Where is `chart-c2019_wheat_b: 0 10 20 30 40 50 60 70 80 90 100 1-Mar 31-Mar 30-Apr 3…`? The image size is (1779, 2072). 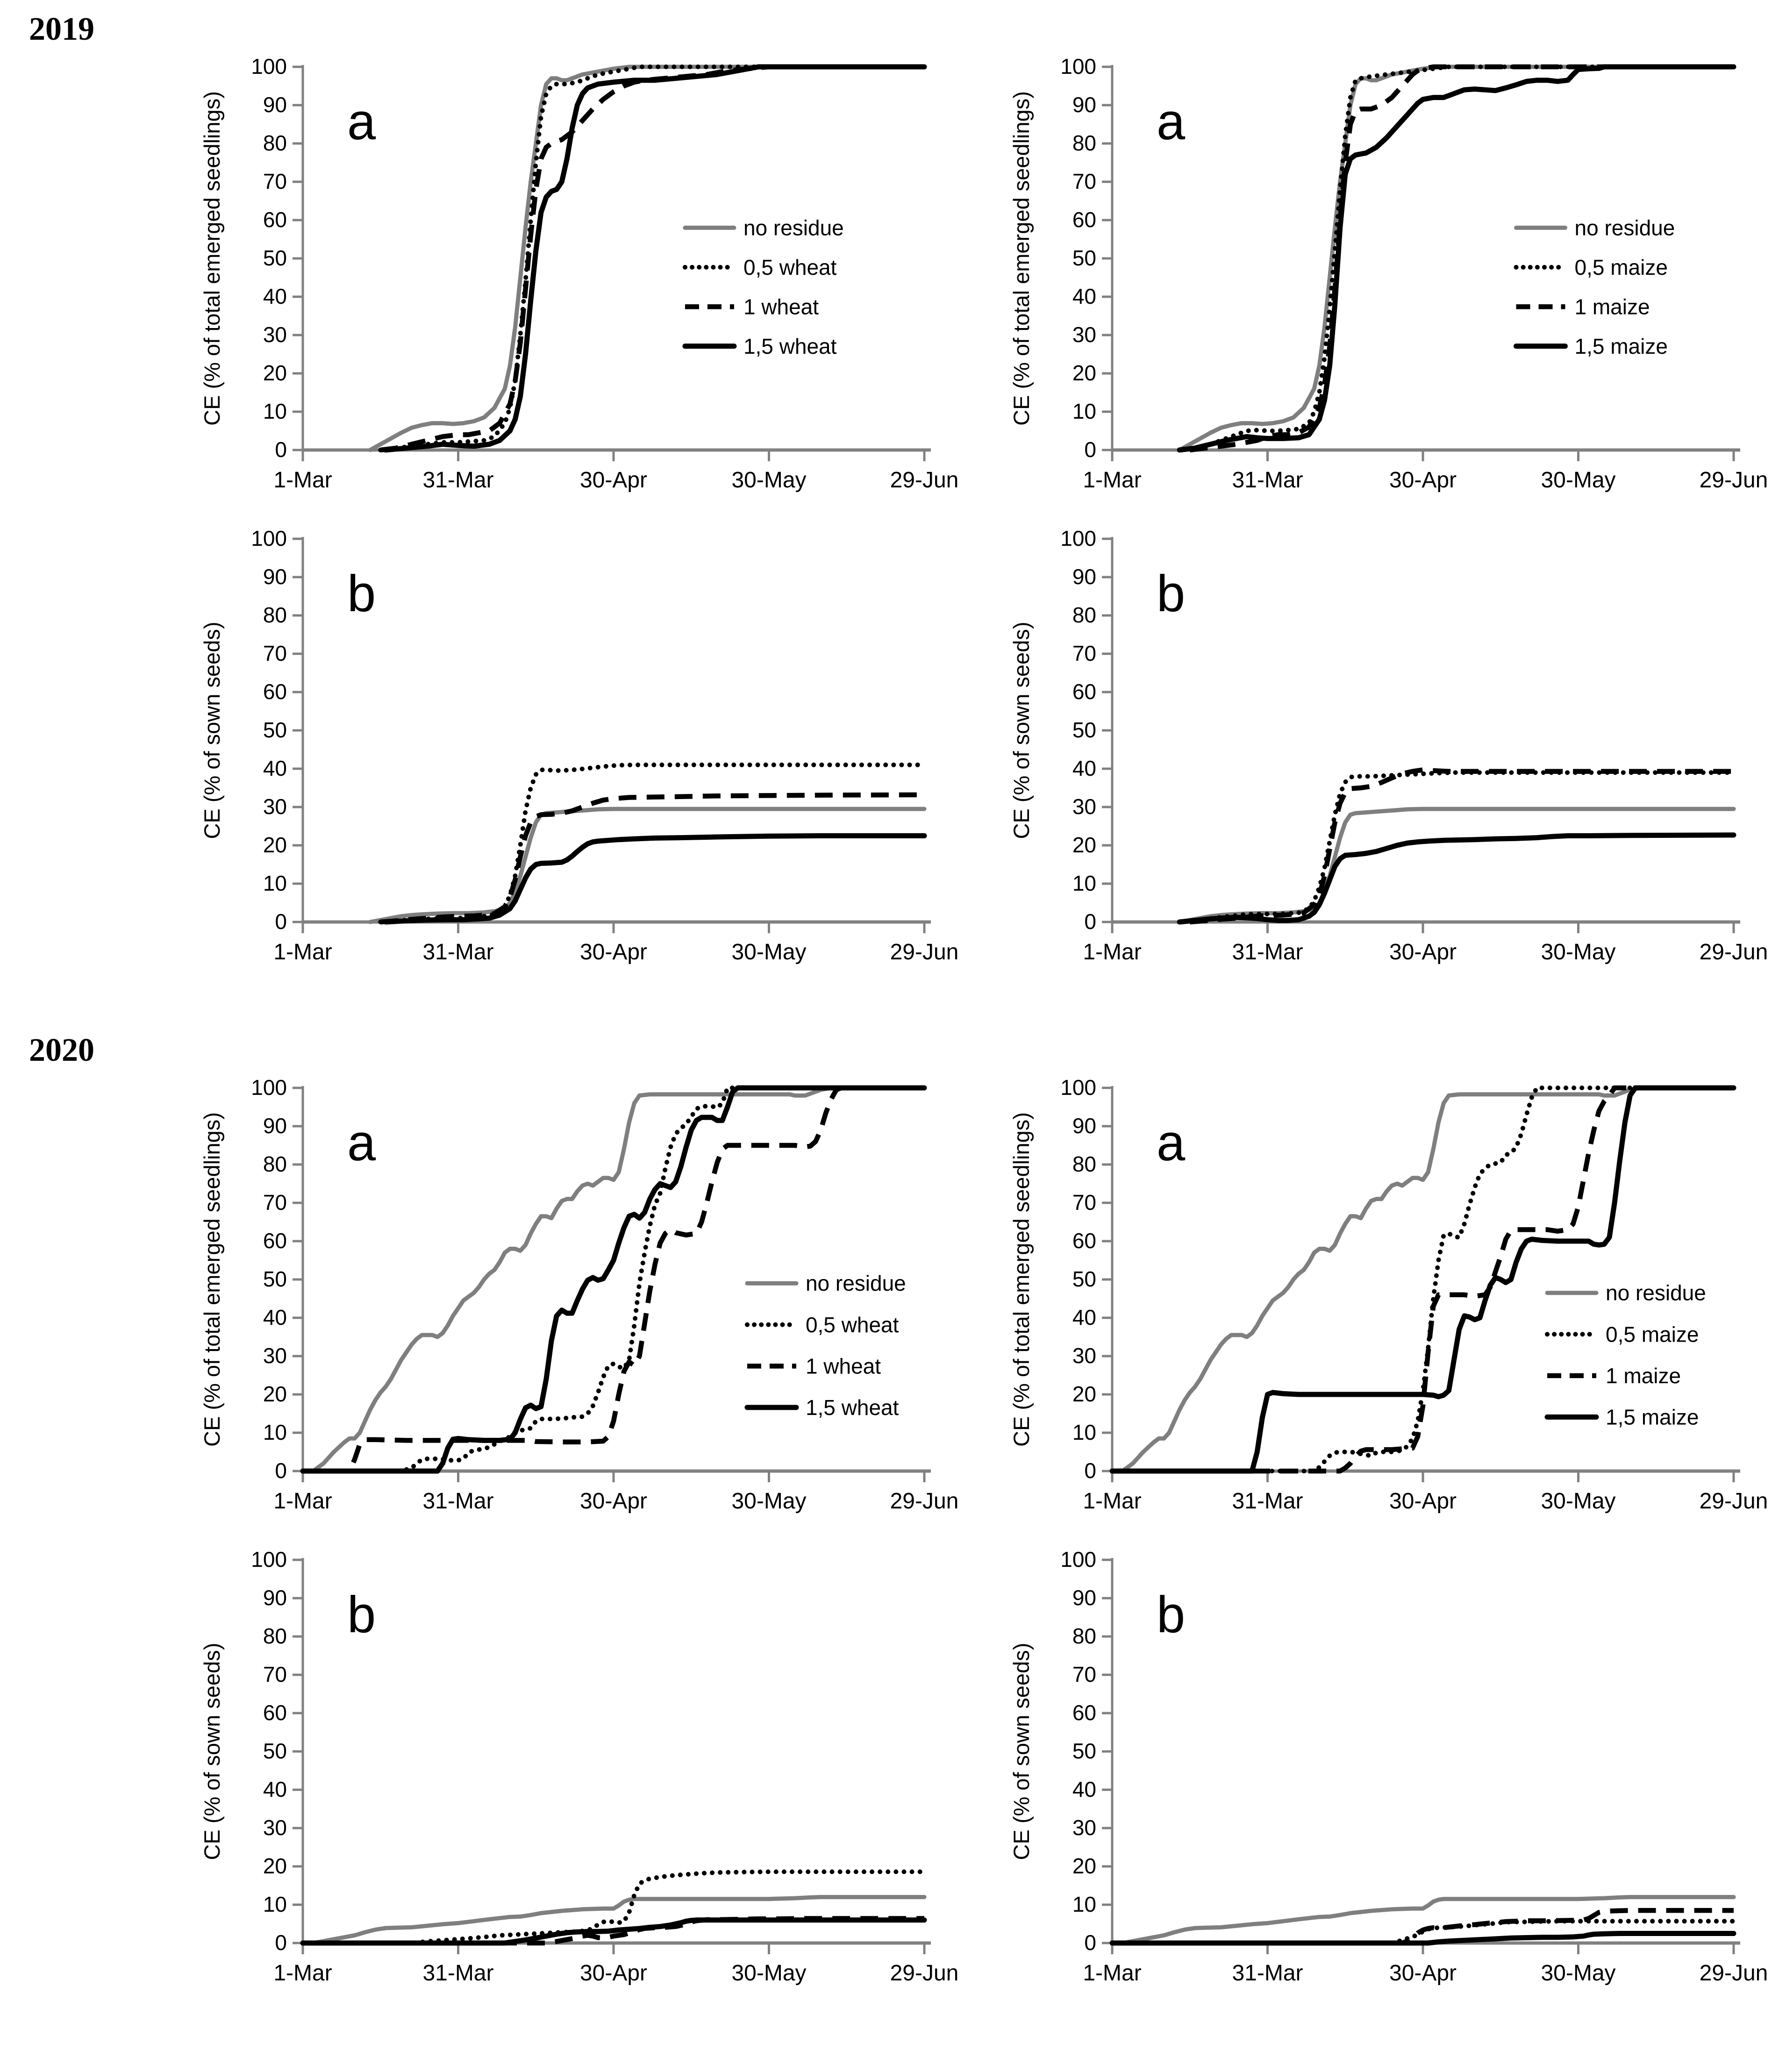 chart-c2019_wheat_b: 0 10 20 30 40 50 60 70 80 90 100 1-Mar 31-Mar 30-Apr 3… is located at coordinates (583, 754).